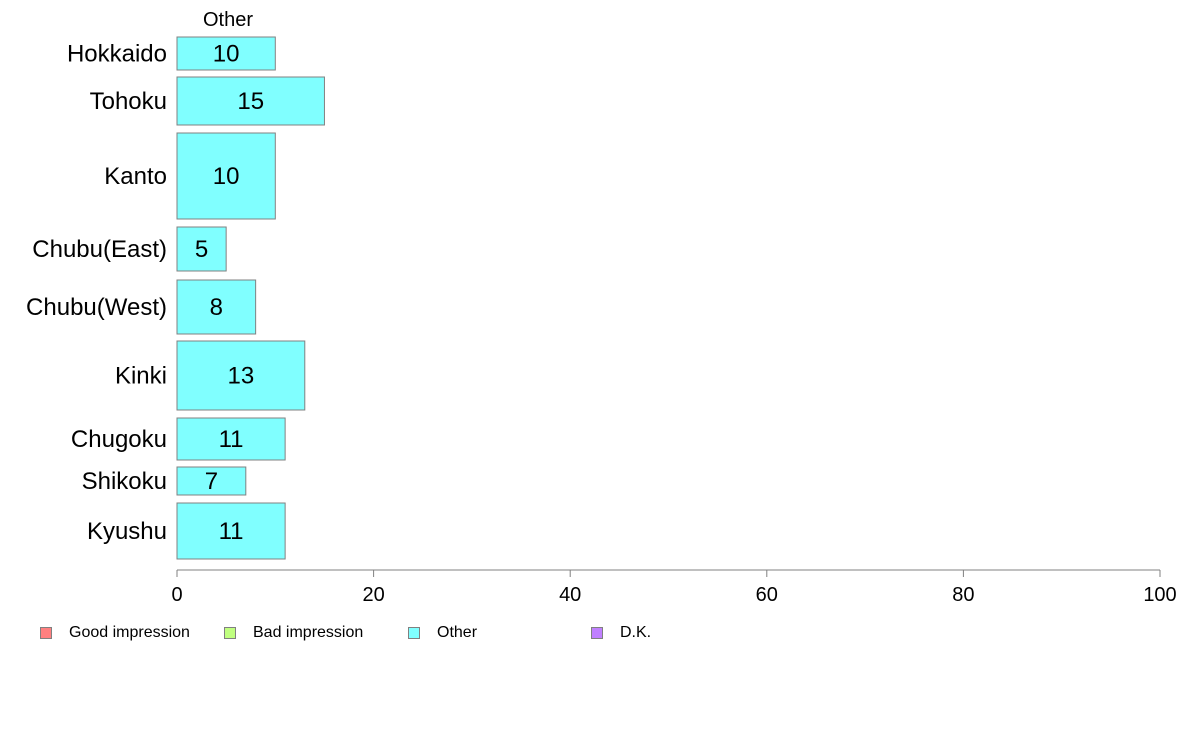 The image size is (1188, 736). Describe the element at coordinates (141, 376) in the screenshot. I see `category-label-kinki: Kinki` at that location.